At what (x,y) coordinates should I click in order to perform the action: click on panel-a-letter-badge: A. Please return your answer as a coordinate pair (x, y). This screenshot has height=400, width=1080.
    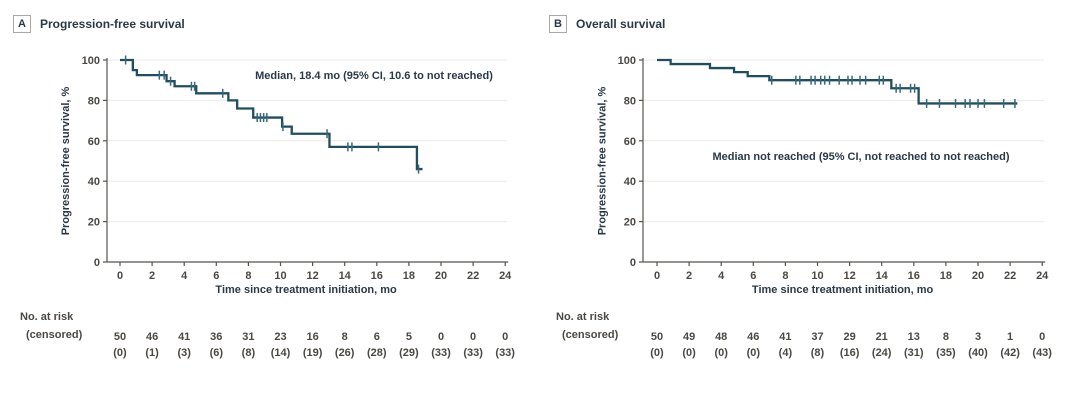
    Looking at the image, I should click on (22, 23).